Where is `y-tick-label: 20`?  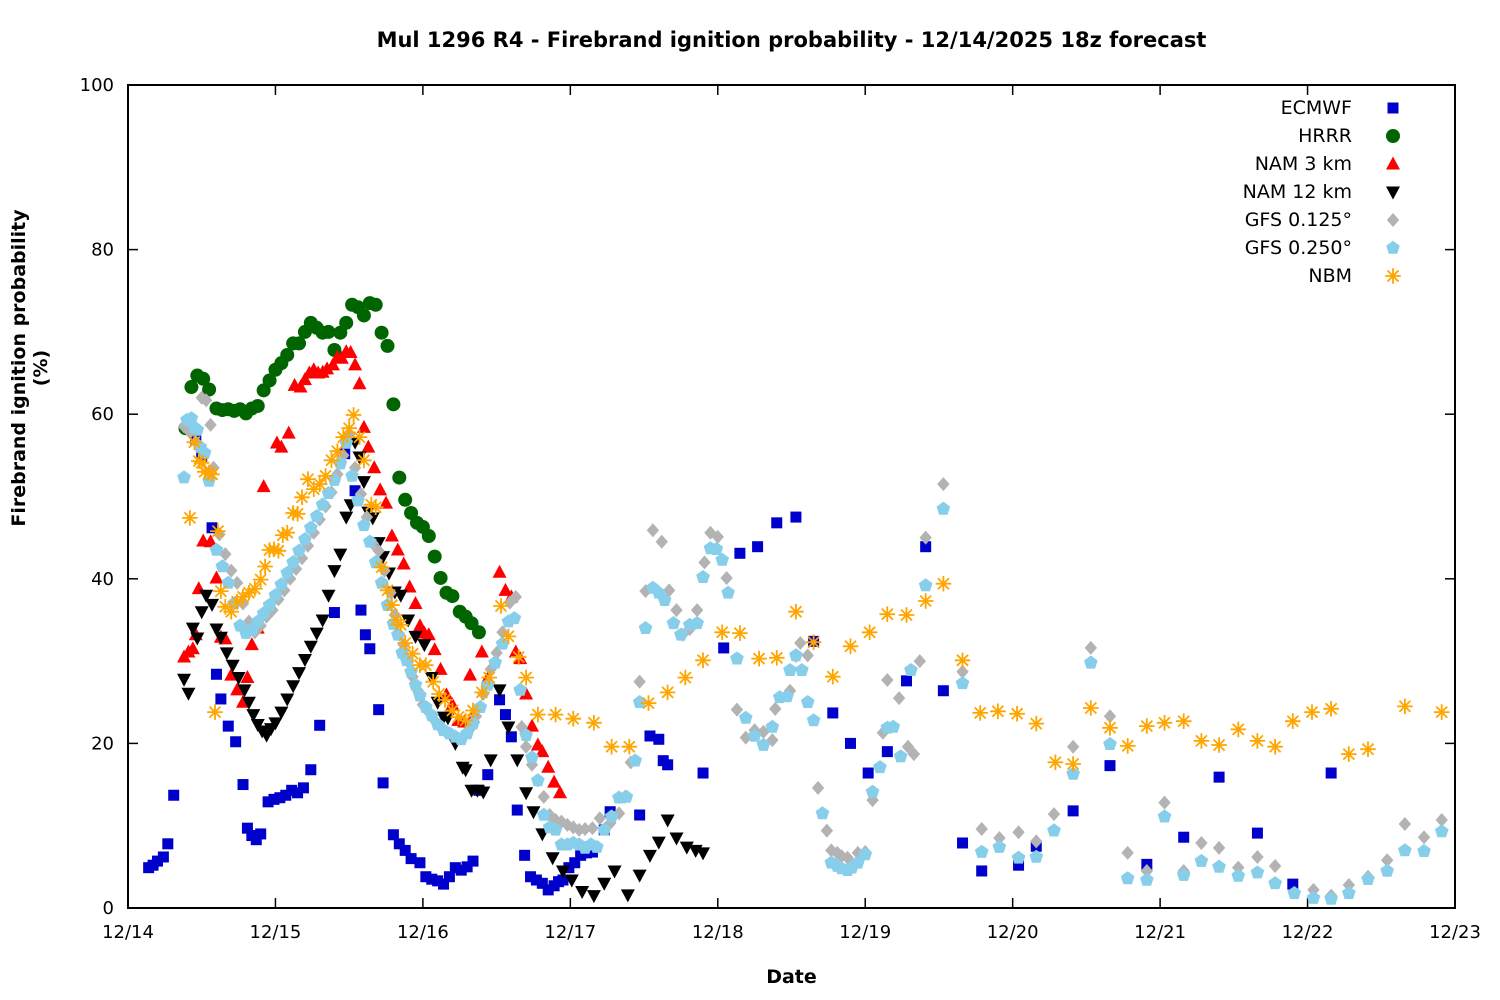
y-tick-label: 20 is located at coordinates (102, 743).